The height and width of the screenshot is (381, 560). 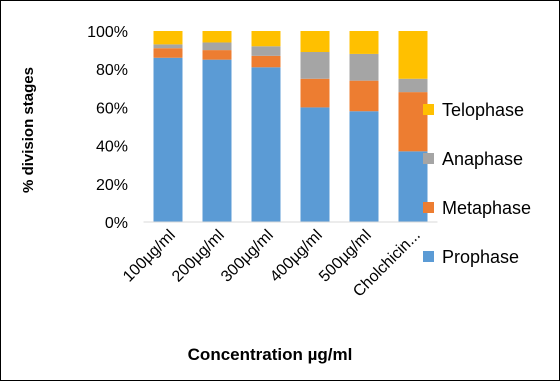 What do you see at coordinates (217, 37) in the screenshot?
I see `bar-telophase-200-g-ml` at bounding box center [217, 37].